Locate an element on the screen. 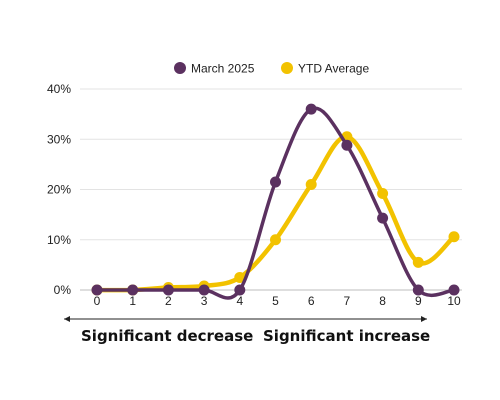 The width and height of the screenshot is (500, 400). x-tick-label: 2 is located at coordinates (168, 301).